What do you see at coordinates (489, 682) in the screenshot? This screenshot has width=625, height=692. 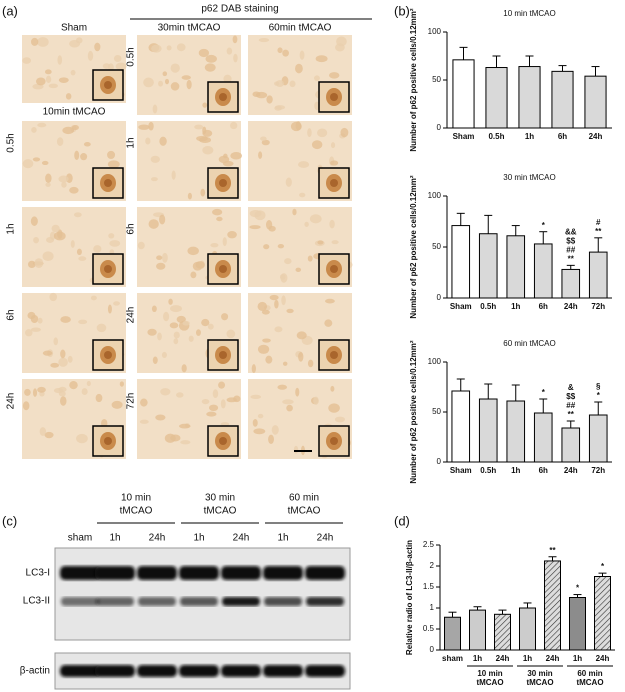 I see `group-label: tMCAO` at bounding box center [489, 682].